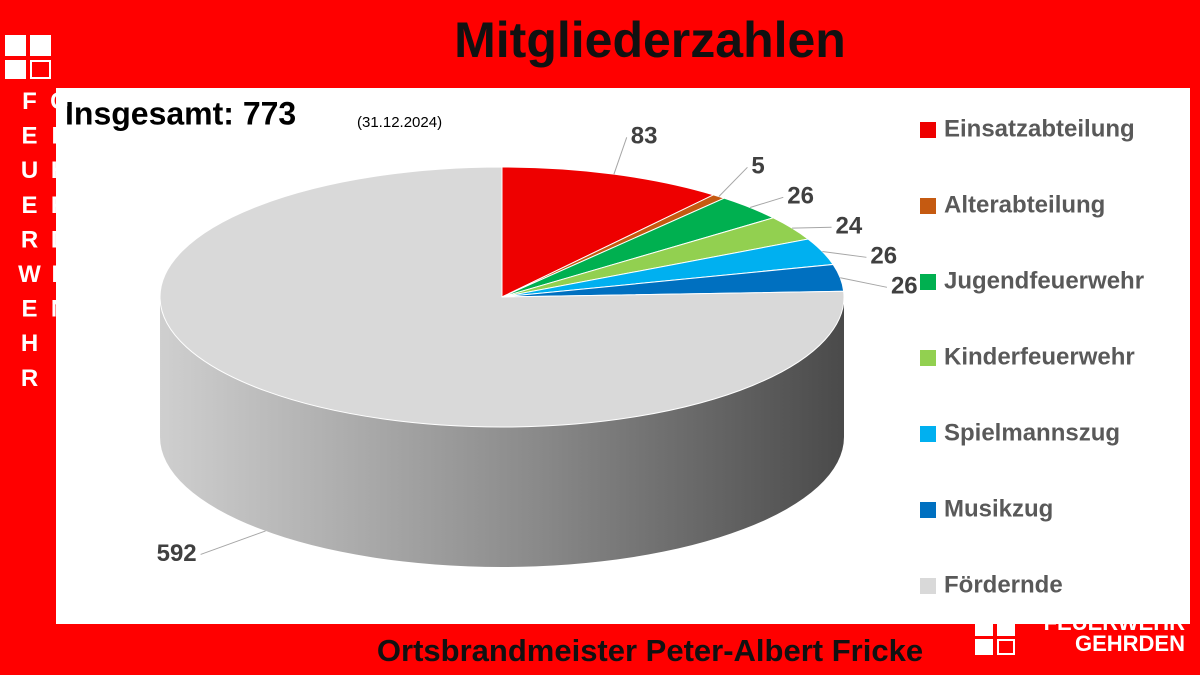 The height and width of the screenshot is (675, 1200). What do you see at coordinates (650, 650) in the screenshot?
I see `footer: Ortsbrandmeister Peter-Albert Fricke` at bounding box center [650, 650].